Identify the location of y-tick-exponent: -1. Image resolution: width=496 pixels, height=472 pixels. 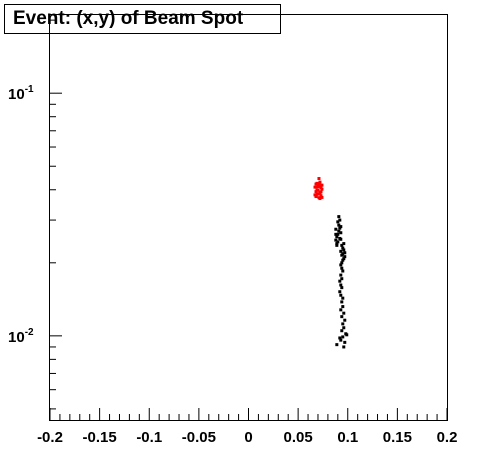
(29, 89).